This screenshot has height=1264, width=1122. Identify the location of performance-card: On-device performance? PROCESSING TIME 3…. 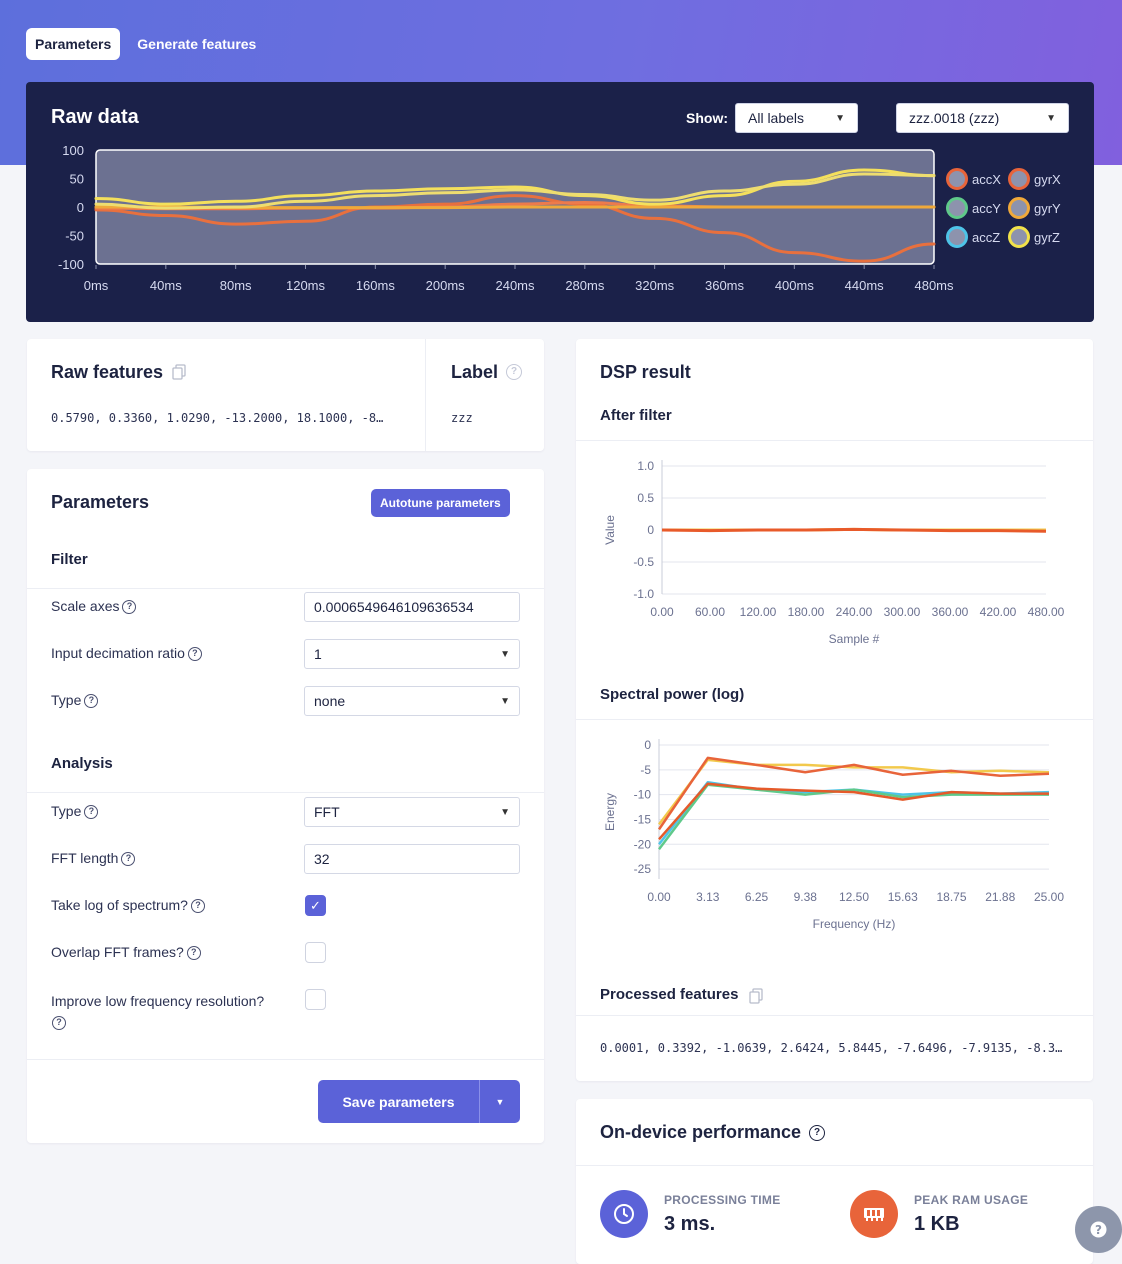
(834, 1181).